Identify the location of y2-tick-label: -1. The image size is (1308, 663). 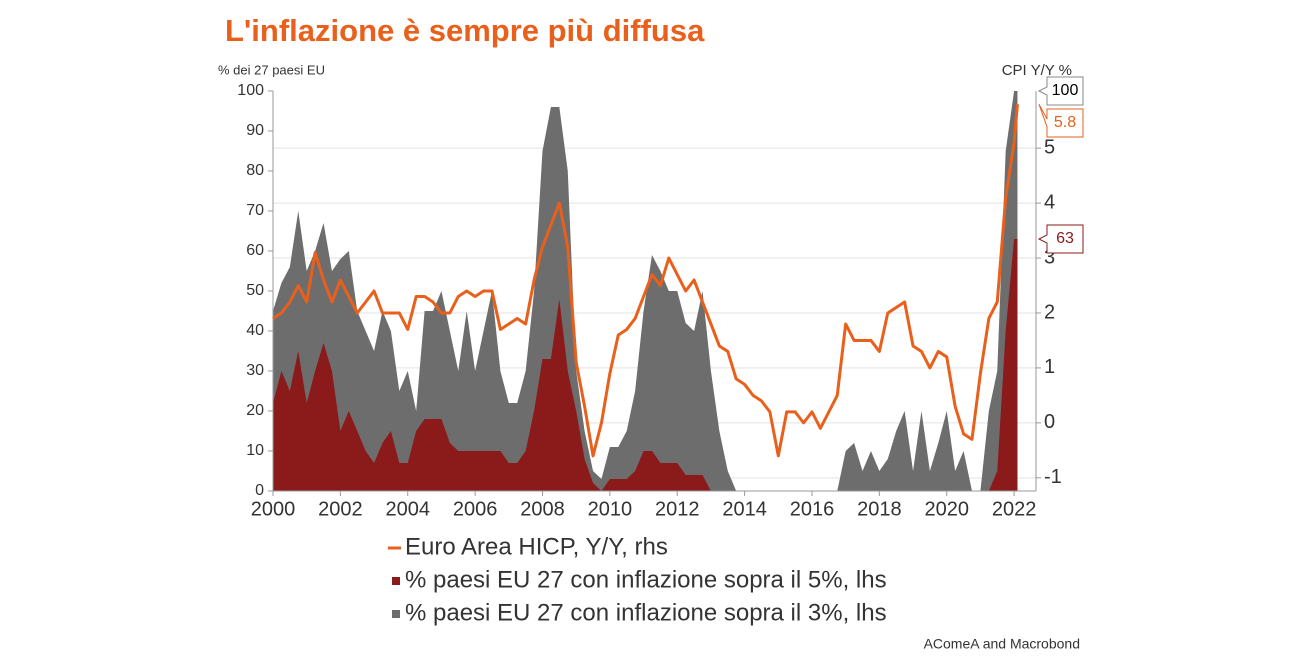
(1053, 477).